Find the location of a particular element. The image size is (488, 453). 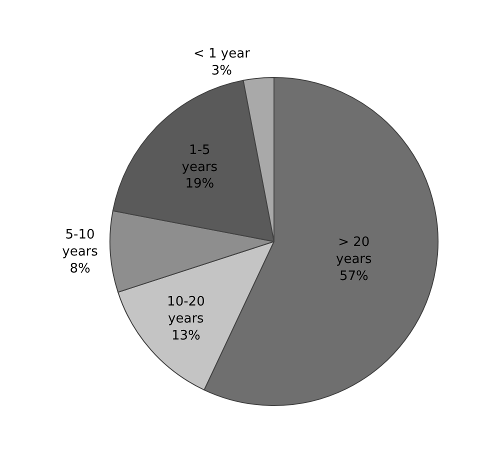

data-label: 19% is located at coordinates (199, 184).